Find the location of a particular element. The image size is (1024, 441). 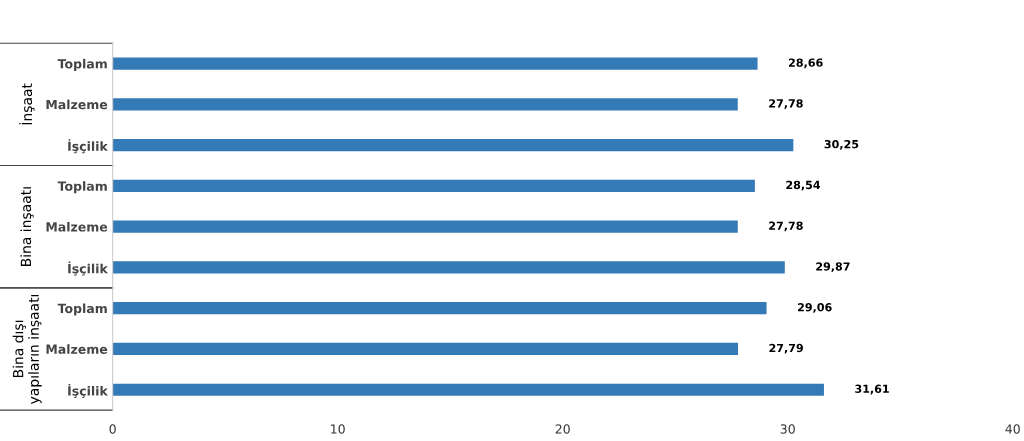

data-label: 29,87 is located at coordinates (833, 267).